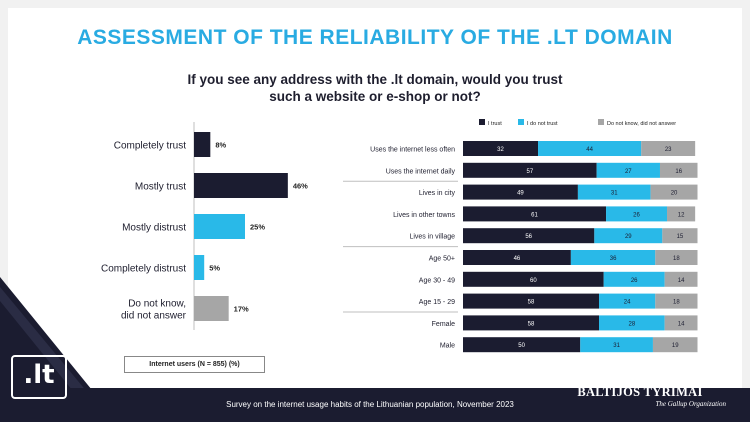 This screenshot has height=422, width=750. I want to click on segment-value-label: 15, so click(680, 237).